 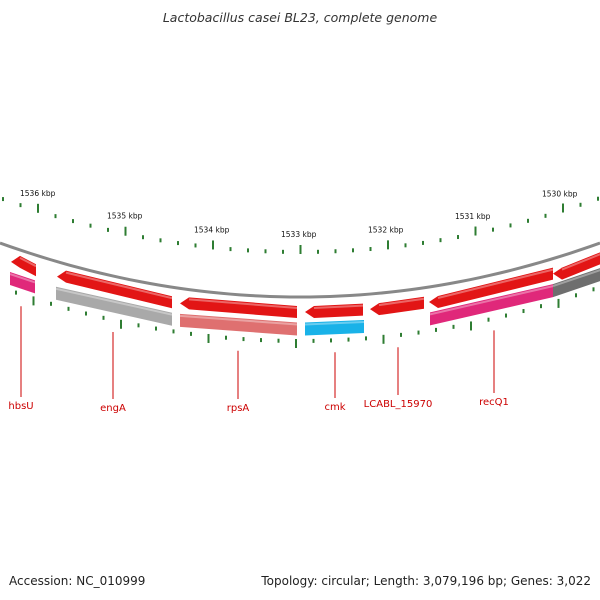 What do you see at coordinates (299, 234) in the screenshot?
I see `scale-label: 1533 kbp` at bounding box center [299, 234].